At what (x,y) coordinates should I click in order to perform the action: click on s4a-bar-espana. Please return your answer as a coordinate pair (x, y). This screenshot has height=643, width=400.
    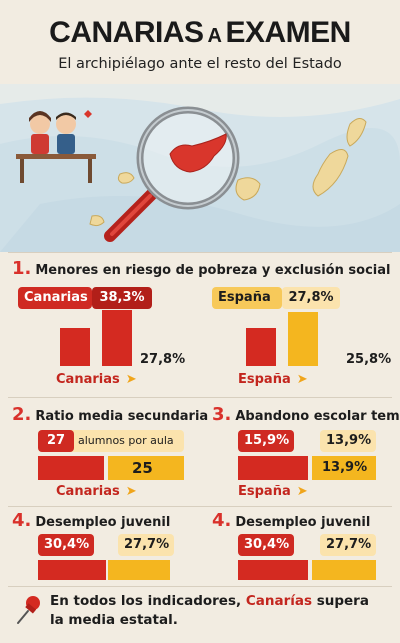
    Looking at the image, I should click on (139, 570).